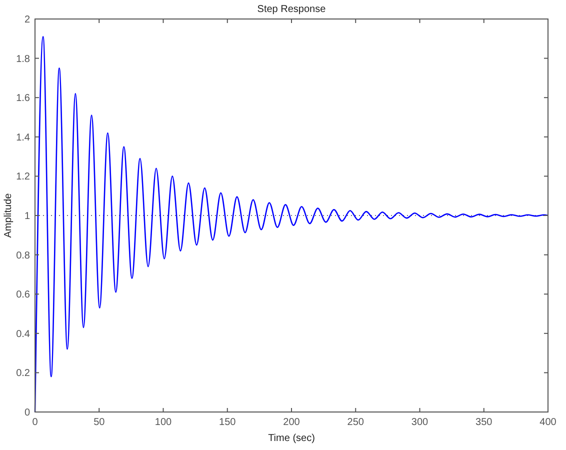 Image resolution: width=566 pixels, height=450 pixels. Describe the element at coordinates (23, 138) in the screenshot. I see `y-tick-label: 1.4` at that location.